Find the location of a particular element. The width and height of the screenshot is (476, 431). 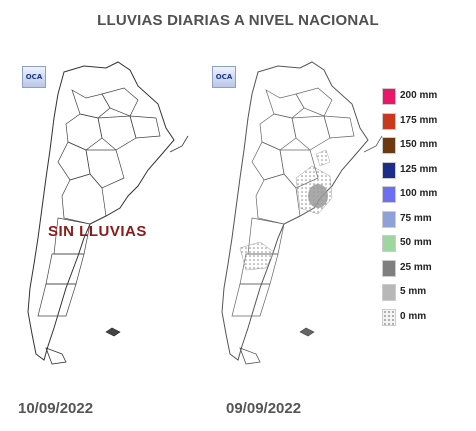

rain-area-southwest is located at coordinates (257, 256).